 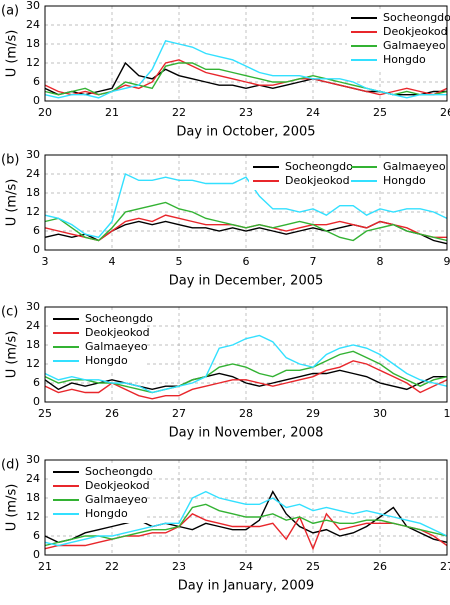 What do you see at coordinates (380, 413) in the screenshot?
I see `x-tick-label: 30` at bounding box center [380, 413].